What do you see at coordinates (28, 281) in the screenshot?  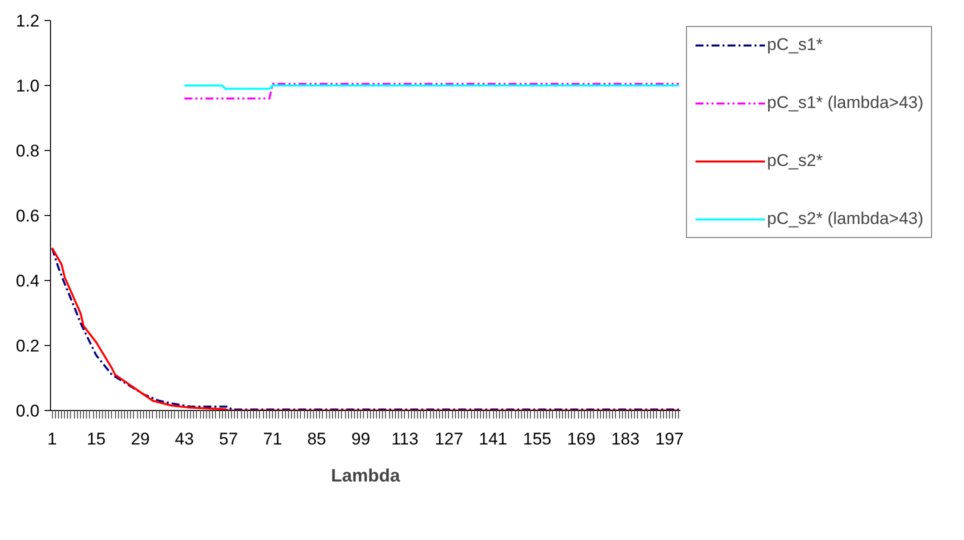 I see `y-tick-label: 0.4` at bounding box center [28, 281].